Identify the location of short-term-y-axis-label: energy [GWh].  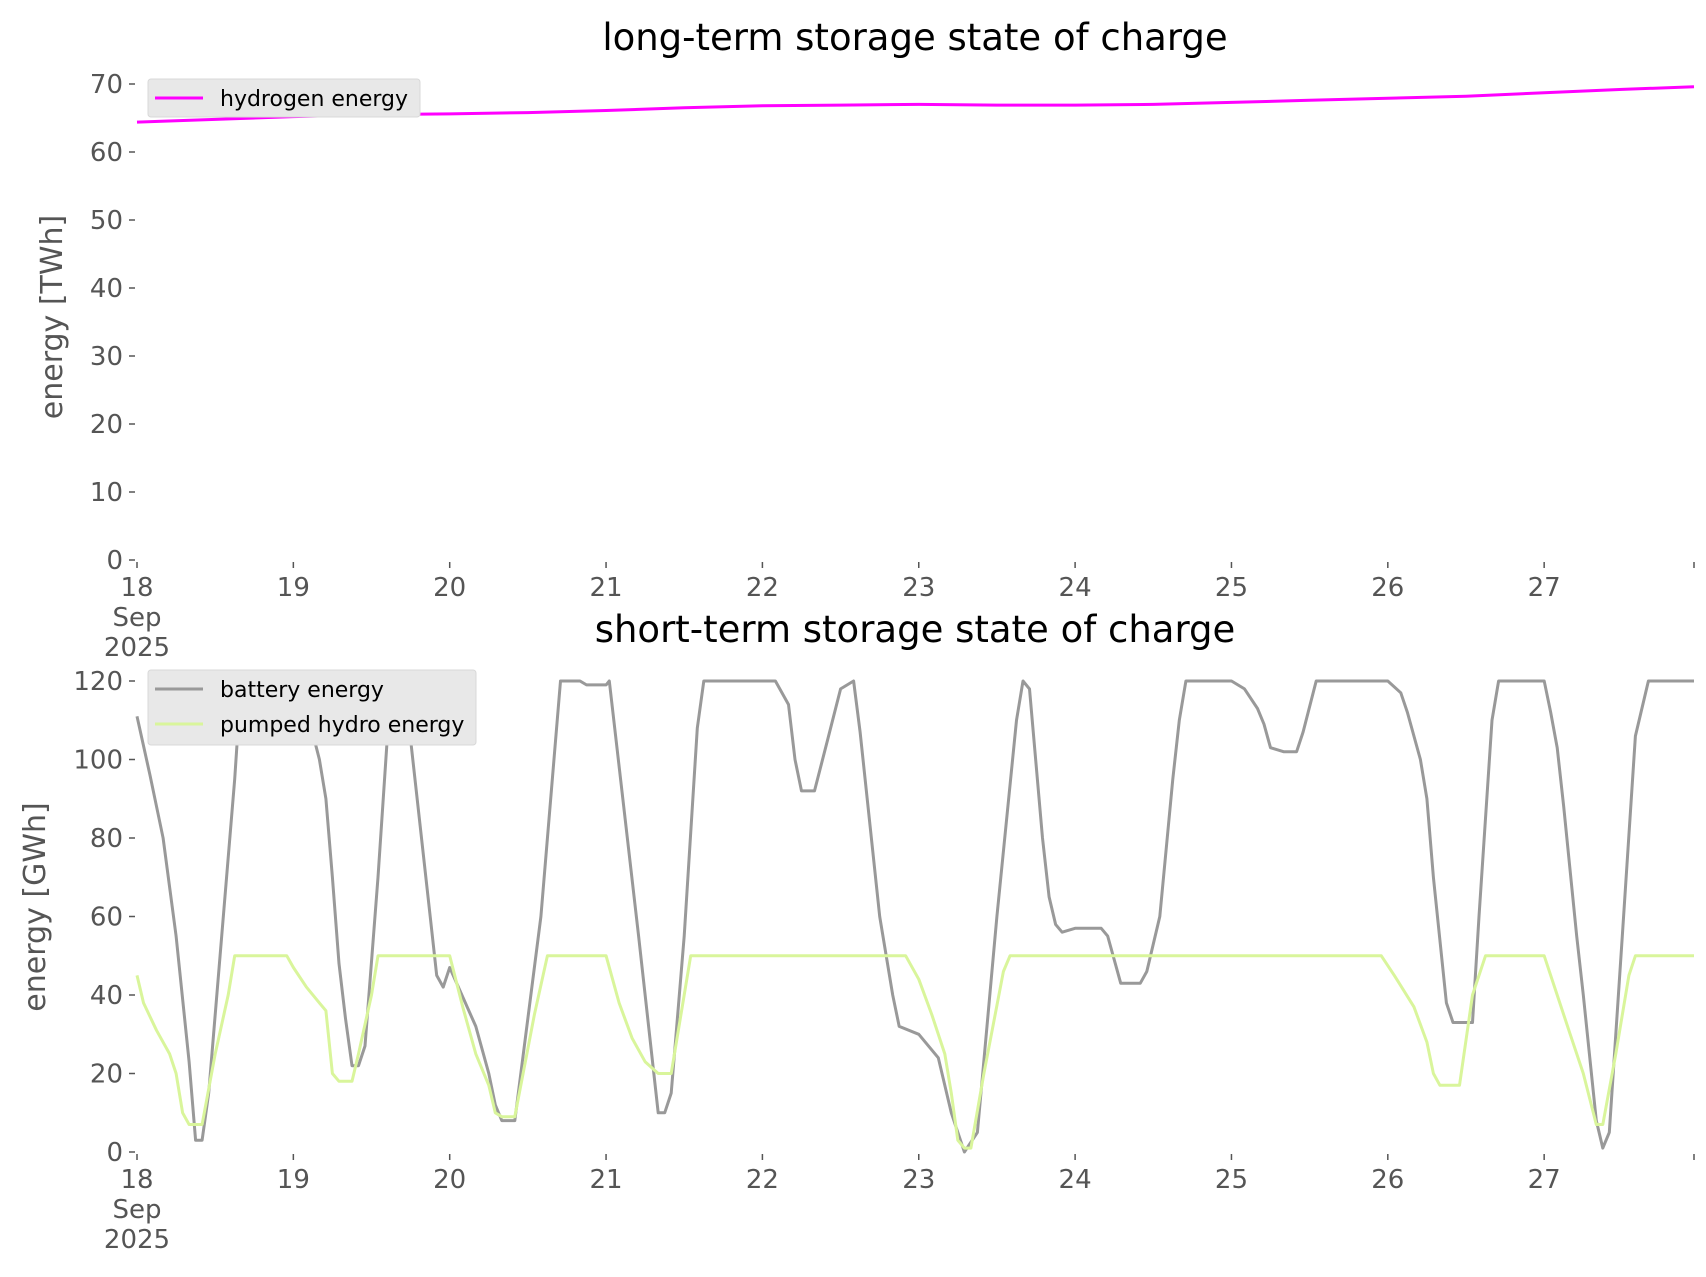
(35, 906).